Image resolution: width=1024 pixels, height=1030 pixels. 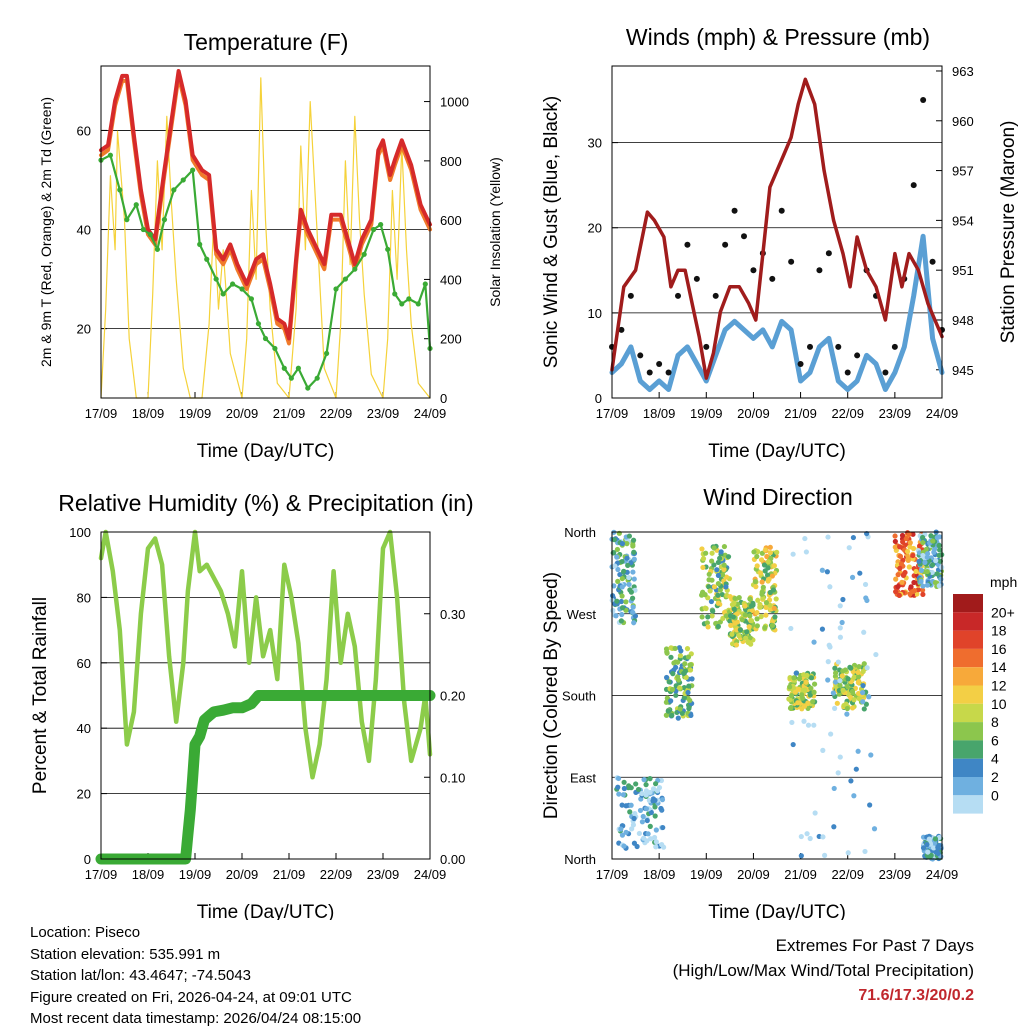 I want to click on y-tick-label: East, so click(x=583, y=777).